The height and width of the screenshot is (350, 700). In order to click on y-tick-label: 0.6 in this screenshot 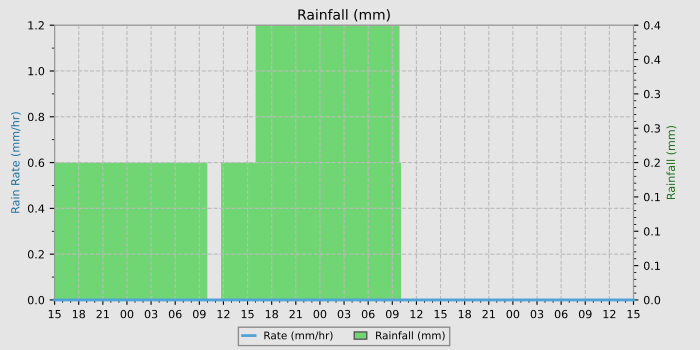, I will do `click(36, 162)`.